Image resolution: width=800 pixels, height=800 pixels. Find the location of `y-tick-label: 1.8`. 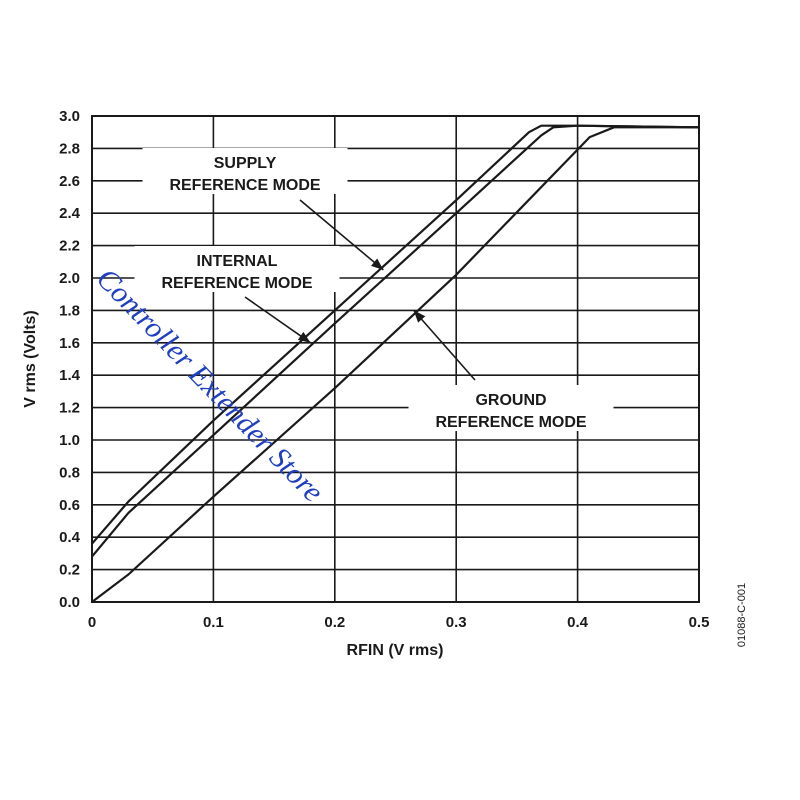

y-tick-label: 1.8 is located at coordinates (69, 310).